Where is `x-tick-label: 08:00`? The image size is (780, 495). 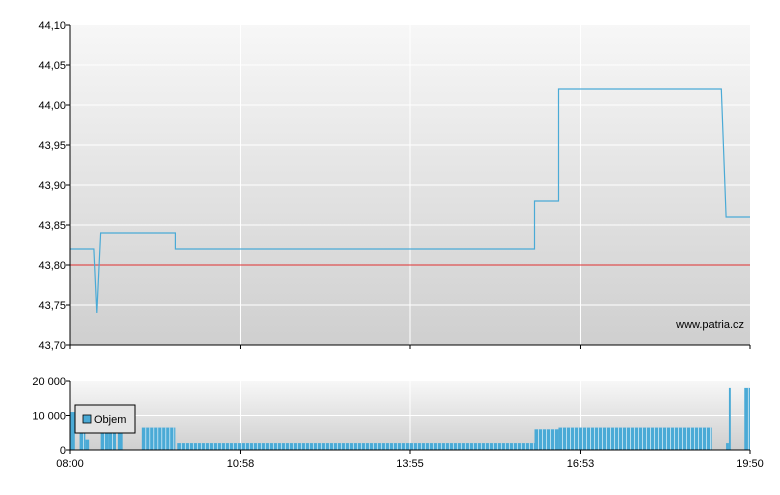 x-tick-label: 08:00 is located at coordinates (70, 464).